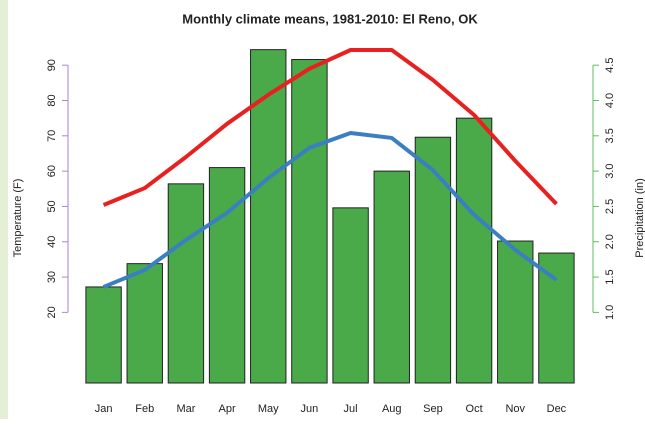 The height and width of the screenshot is (424, 645). I want to click on x-tick-label: Mar, so click(185, 409).